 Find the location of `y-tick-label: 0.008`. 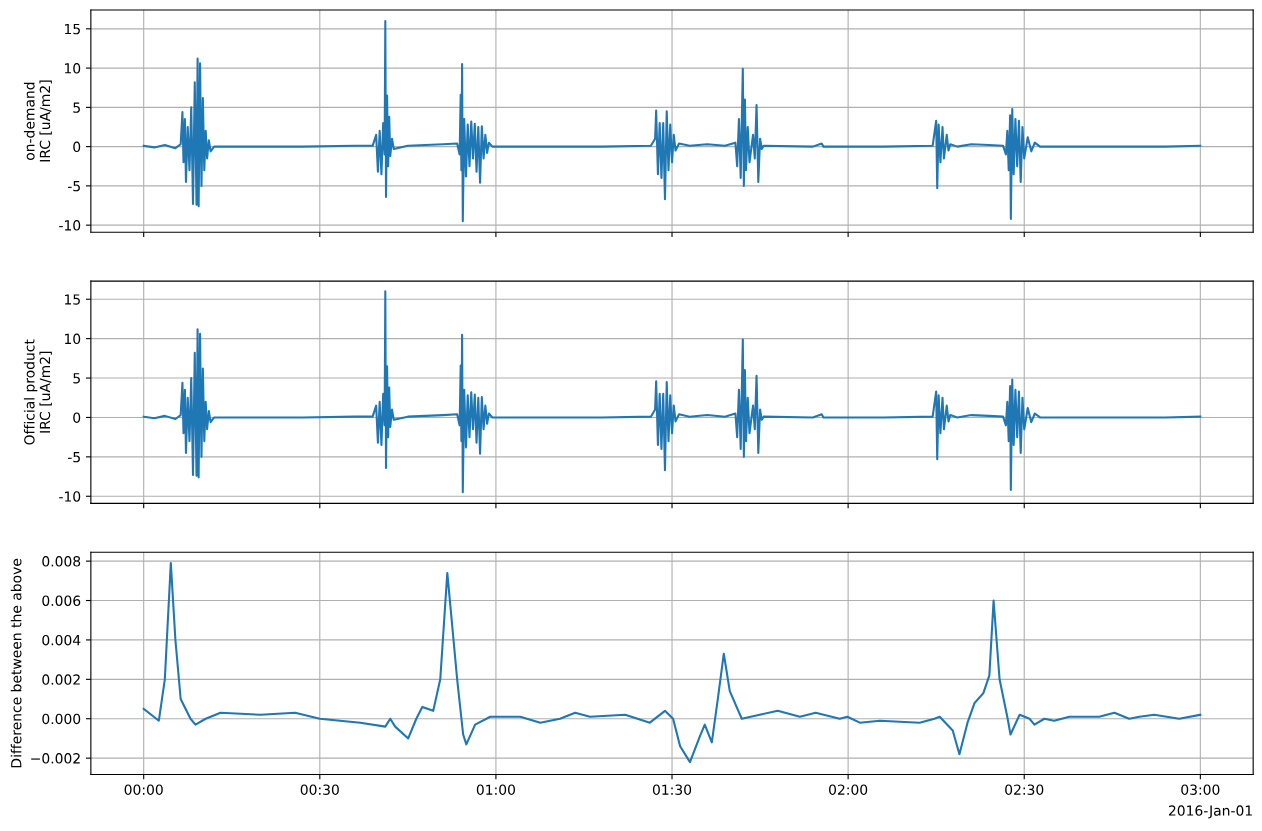

y-tick-label: 0.008 is located at coordinates (61, 561).